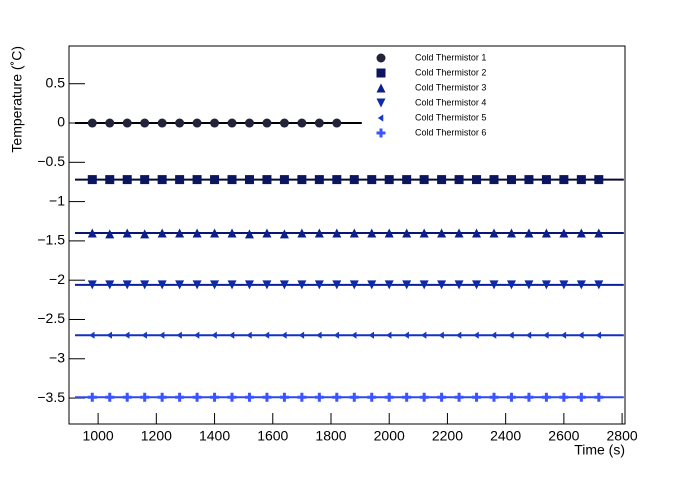 This screenshot has height=477, width=696. What do you see at coordinates (51, 240) in the screenshot?
I see `y-tick-label: −1.5` at bounding box center [51, 240].